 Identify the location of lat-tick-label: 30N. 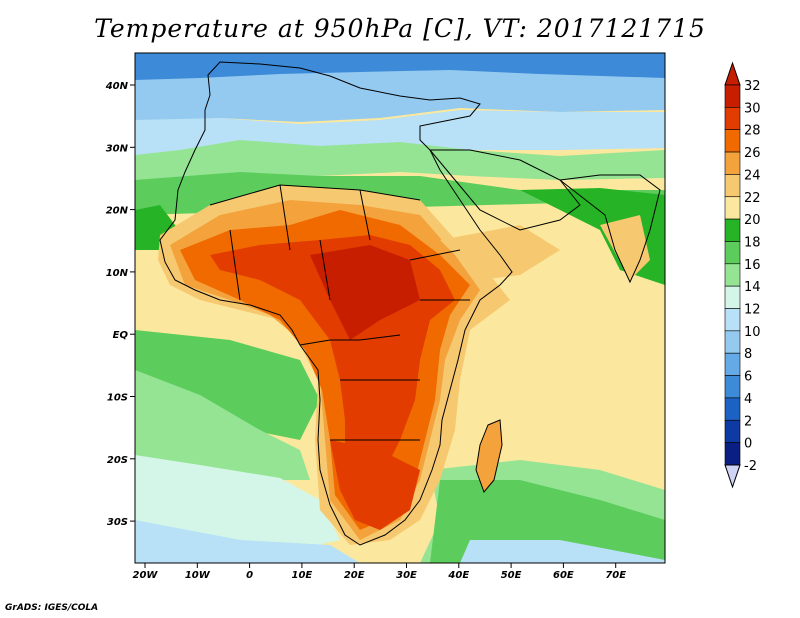
(117, 148).